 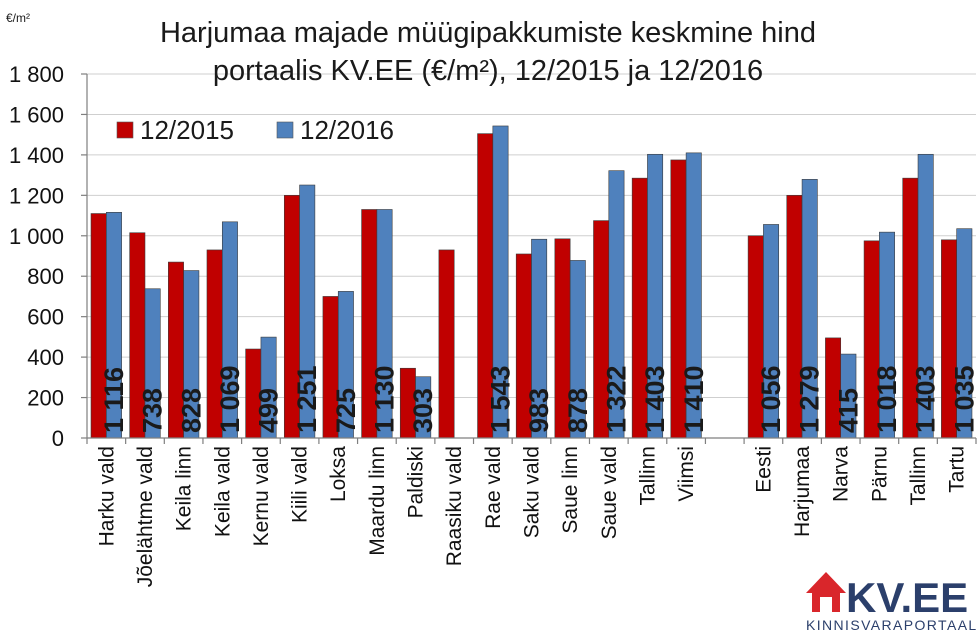 I want to click on data-label: 1 069, so click(x=230, y=399).